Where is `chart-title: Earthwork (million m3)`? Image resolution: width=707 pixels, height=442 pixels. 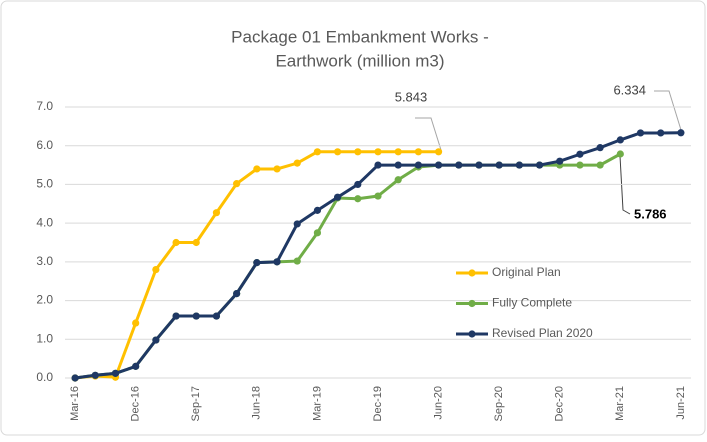 chart-title: Earthwork (million m3) is located at coordinates (359, 60).